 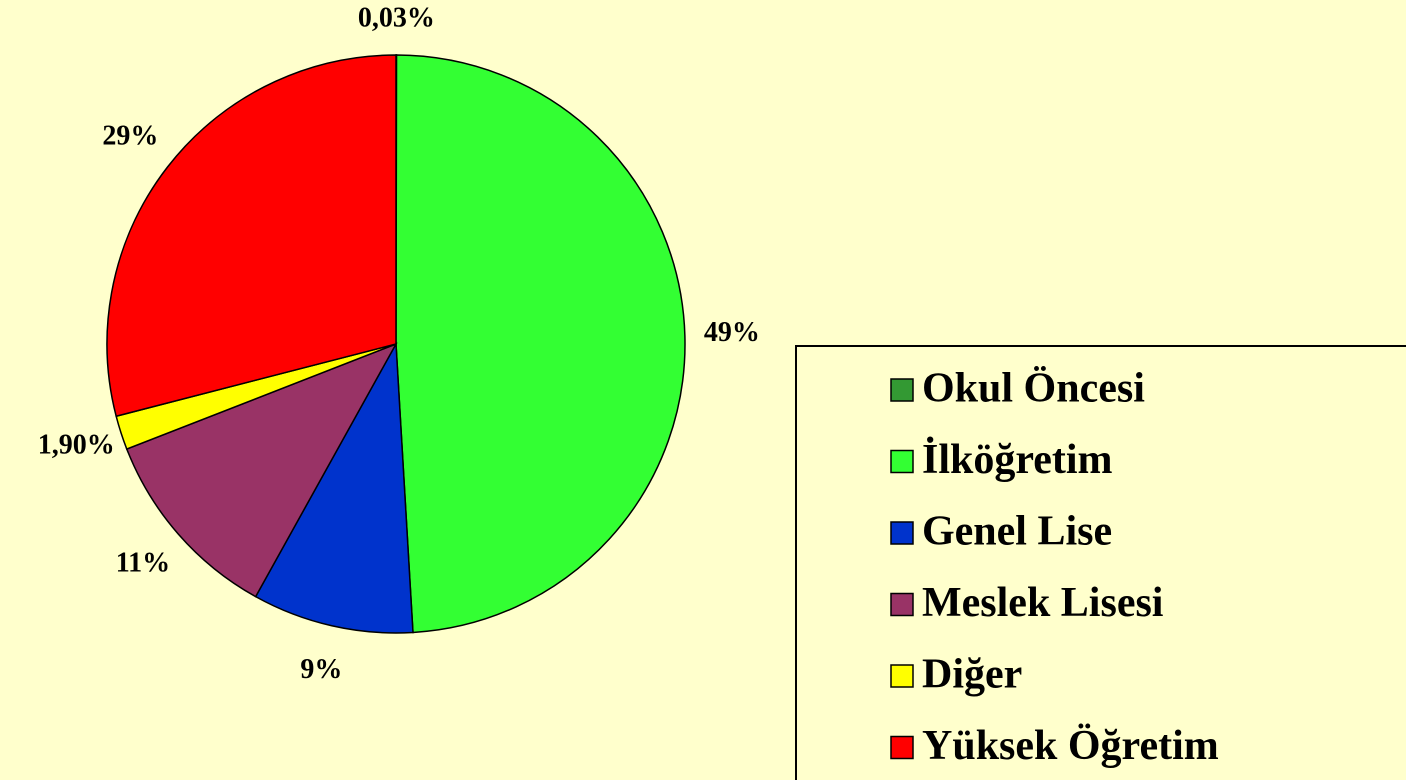 What do you see at coordinates (1070, 746) in the screenshot?
I see `legend-label: Yüksek Öğretim` at bounding box center [1070, 746].